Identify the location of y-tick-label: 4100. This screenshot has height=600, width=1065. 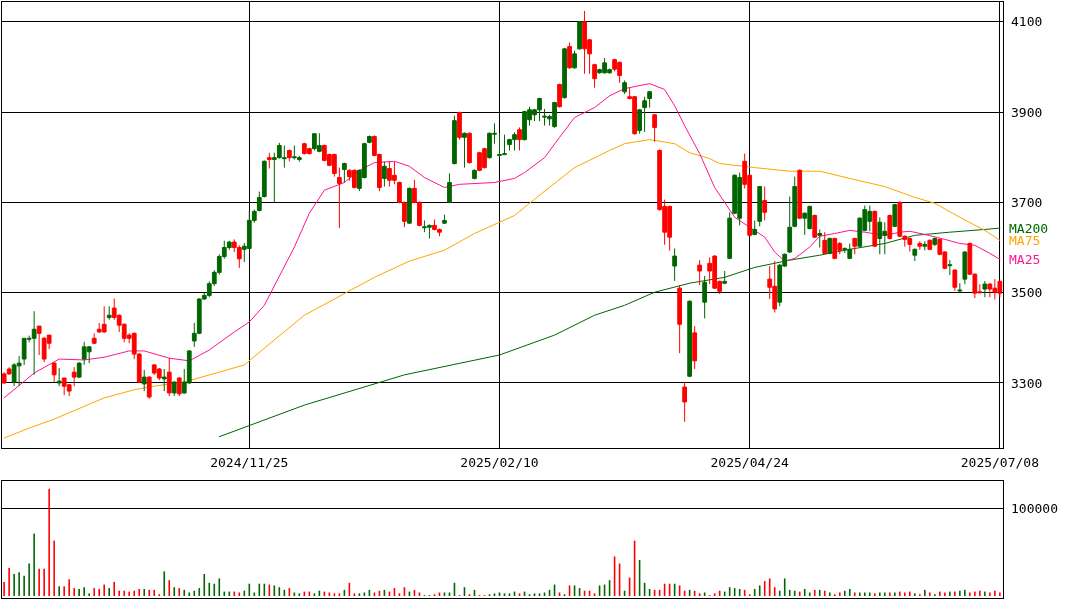
(1027, 22).